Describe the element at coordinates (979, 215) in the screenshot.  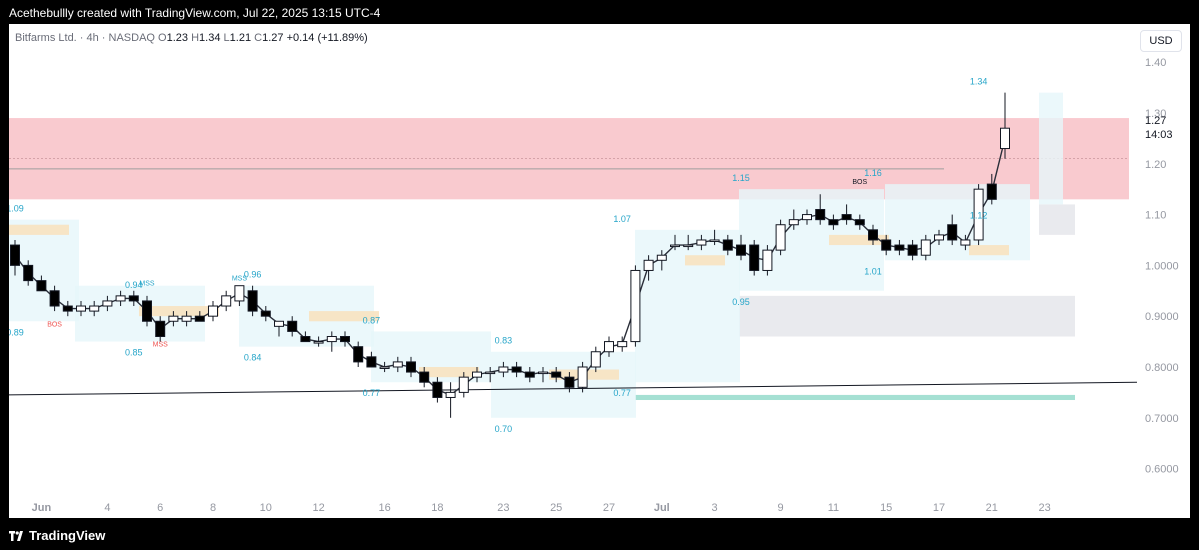
I see `swing-price-label: 1.12` at that location.